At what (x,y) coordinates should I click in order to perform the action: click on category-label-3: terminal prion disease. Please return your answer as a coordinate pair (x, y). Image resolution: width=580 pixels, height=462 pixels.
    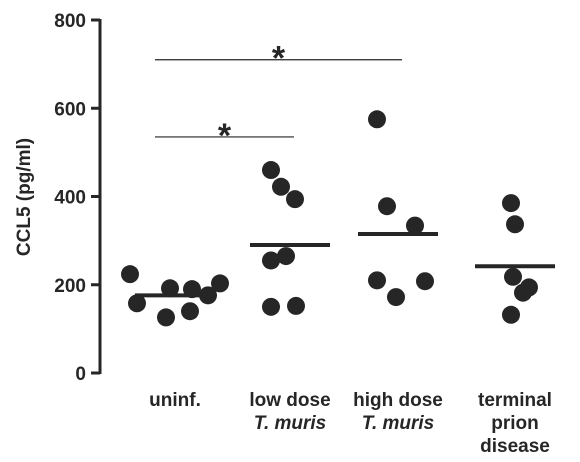
    Looking at the image, I should click on (515, 423).